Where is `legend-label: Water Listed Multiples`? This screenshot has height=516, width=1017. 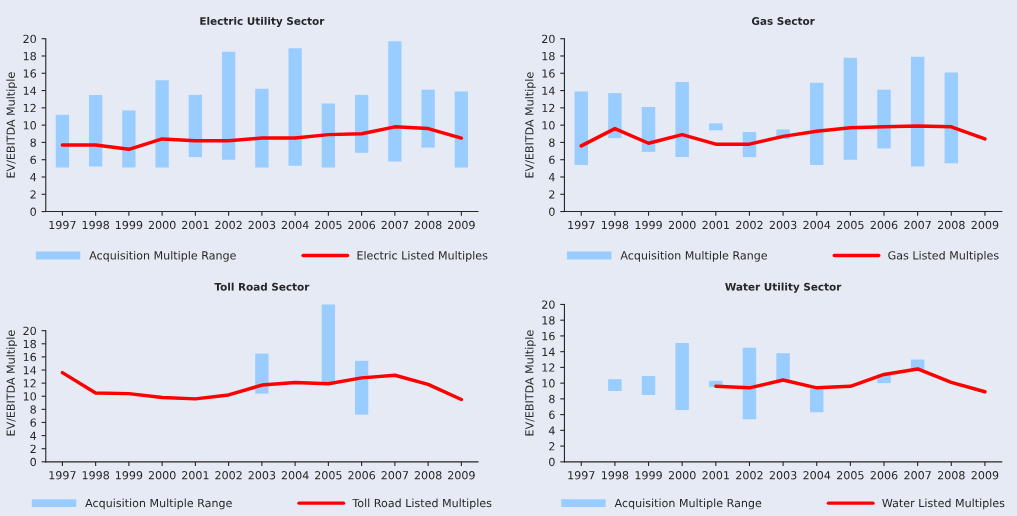
legend-label: Water Listed Multiples is located at coordinates (943, 504).